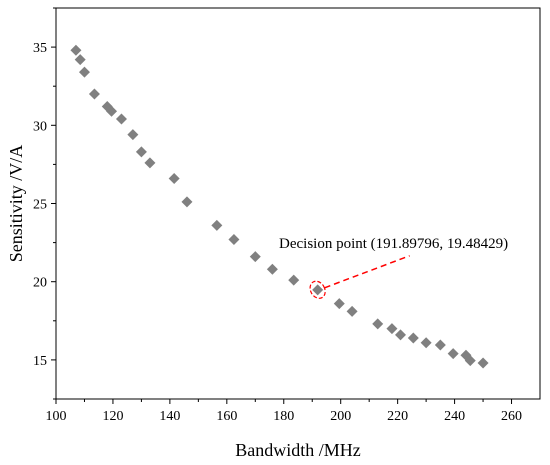 This screenshot has width=550, height=465. I want to click on x-tick-label: 260, so click(511, 416).